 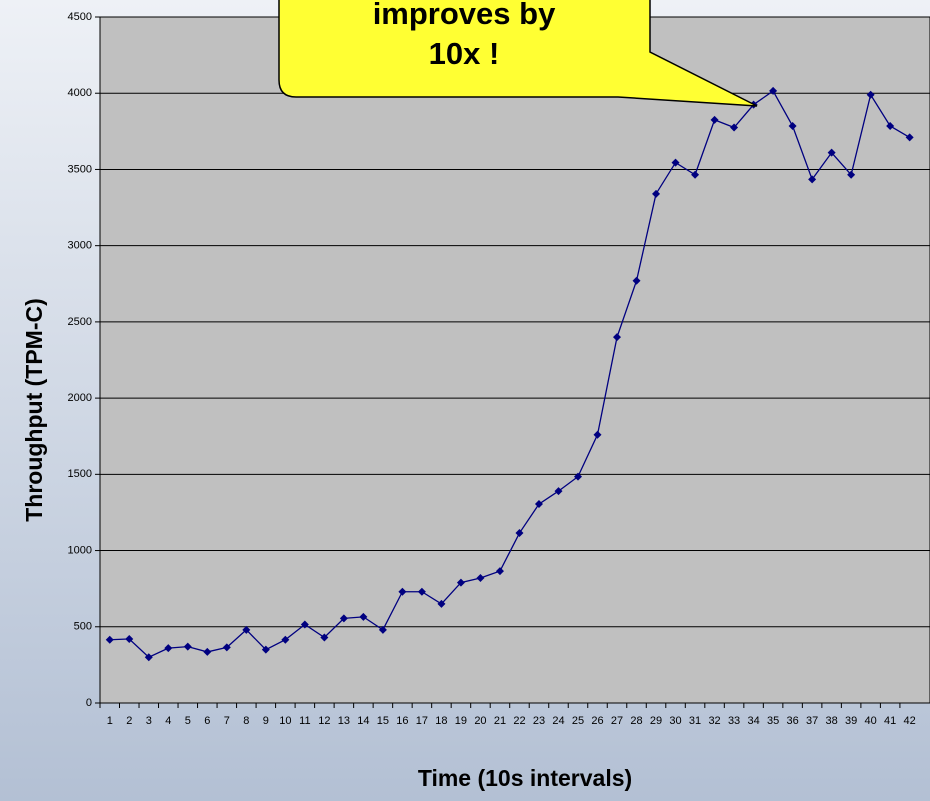 What do you see at coordinates (246, 721) in the screenshot?
I see `x-tick-label: 8` at bounding box center [246, 721].